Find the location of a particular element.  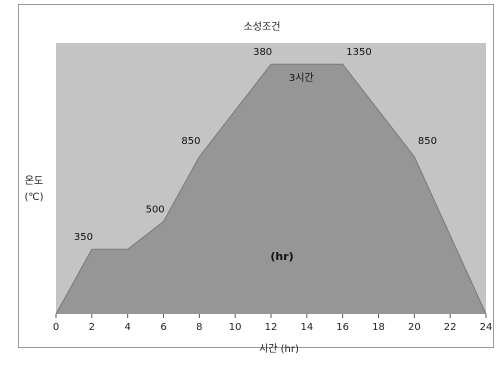

center-label: (hr) is located at coordinates (281, 256).